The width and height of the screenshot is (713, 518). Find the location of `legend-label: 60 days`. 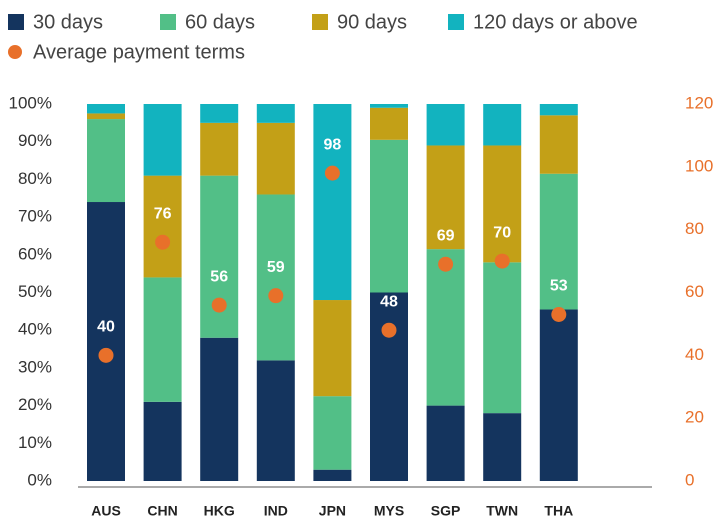

legend-label: 60 days is located at coordinates (220, 22).